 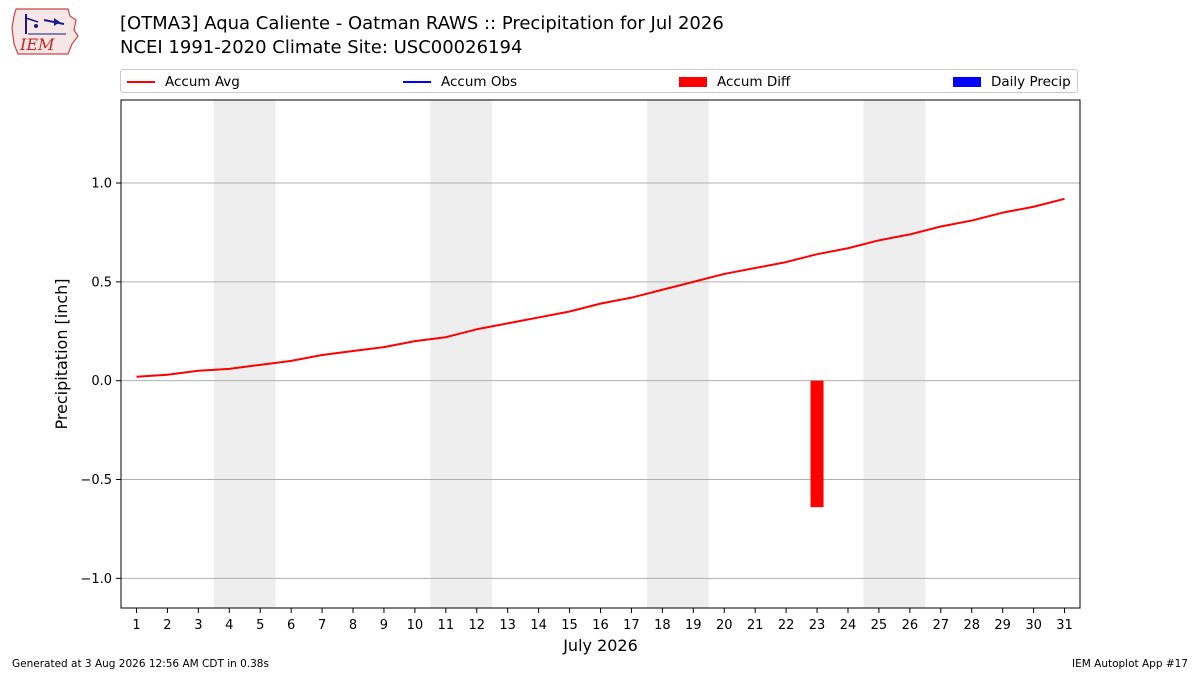 What do you see at coordinates (848, 625) in the screenshot?
I see `x-tick-label: 24` at bounding box center [848, 625].